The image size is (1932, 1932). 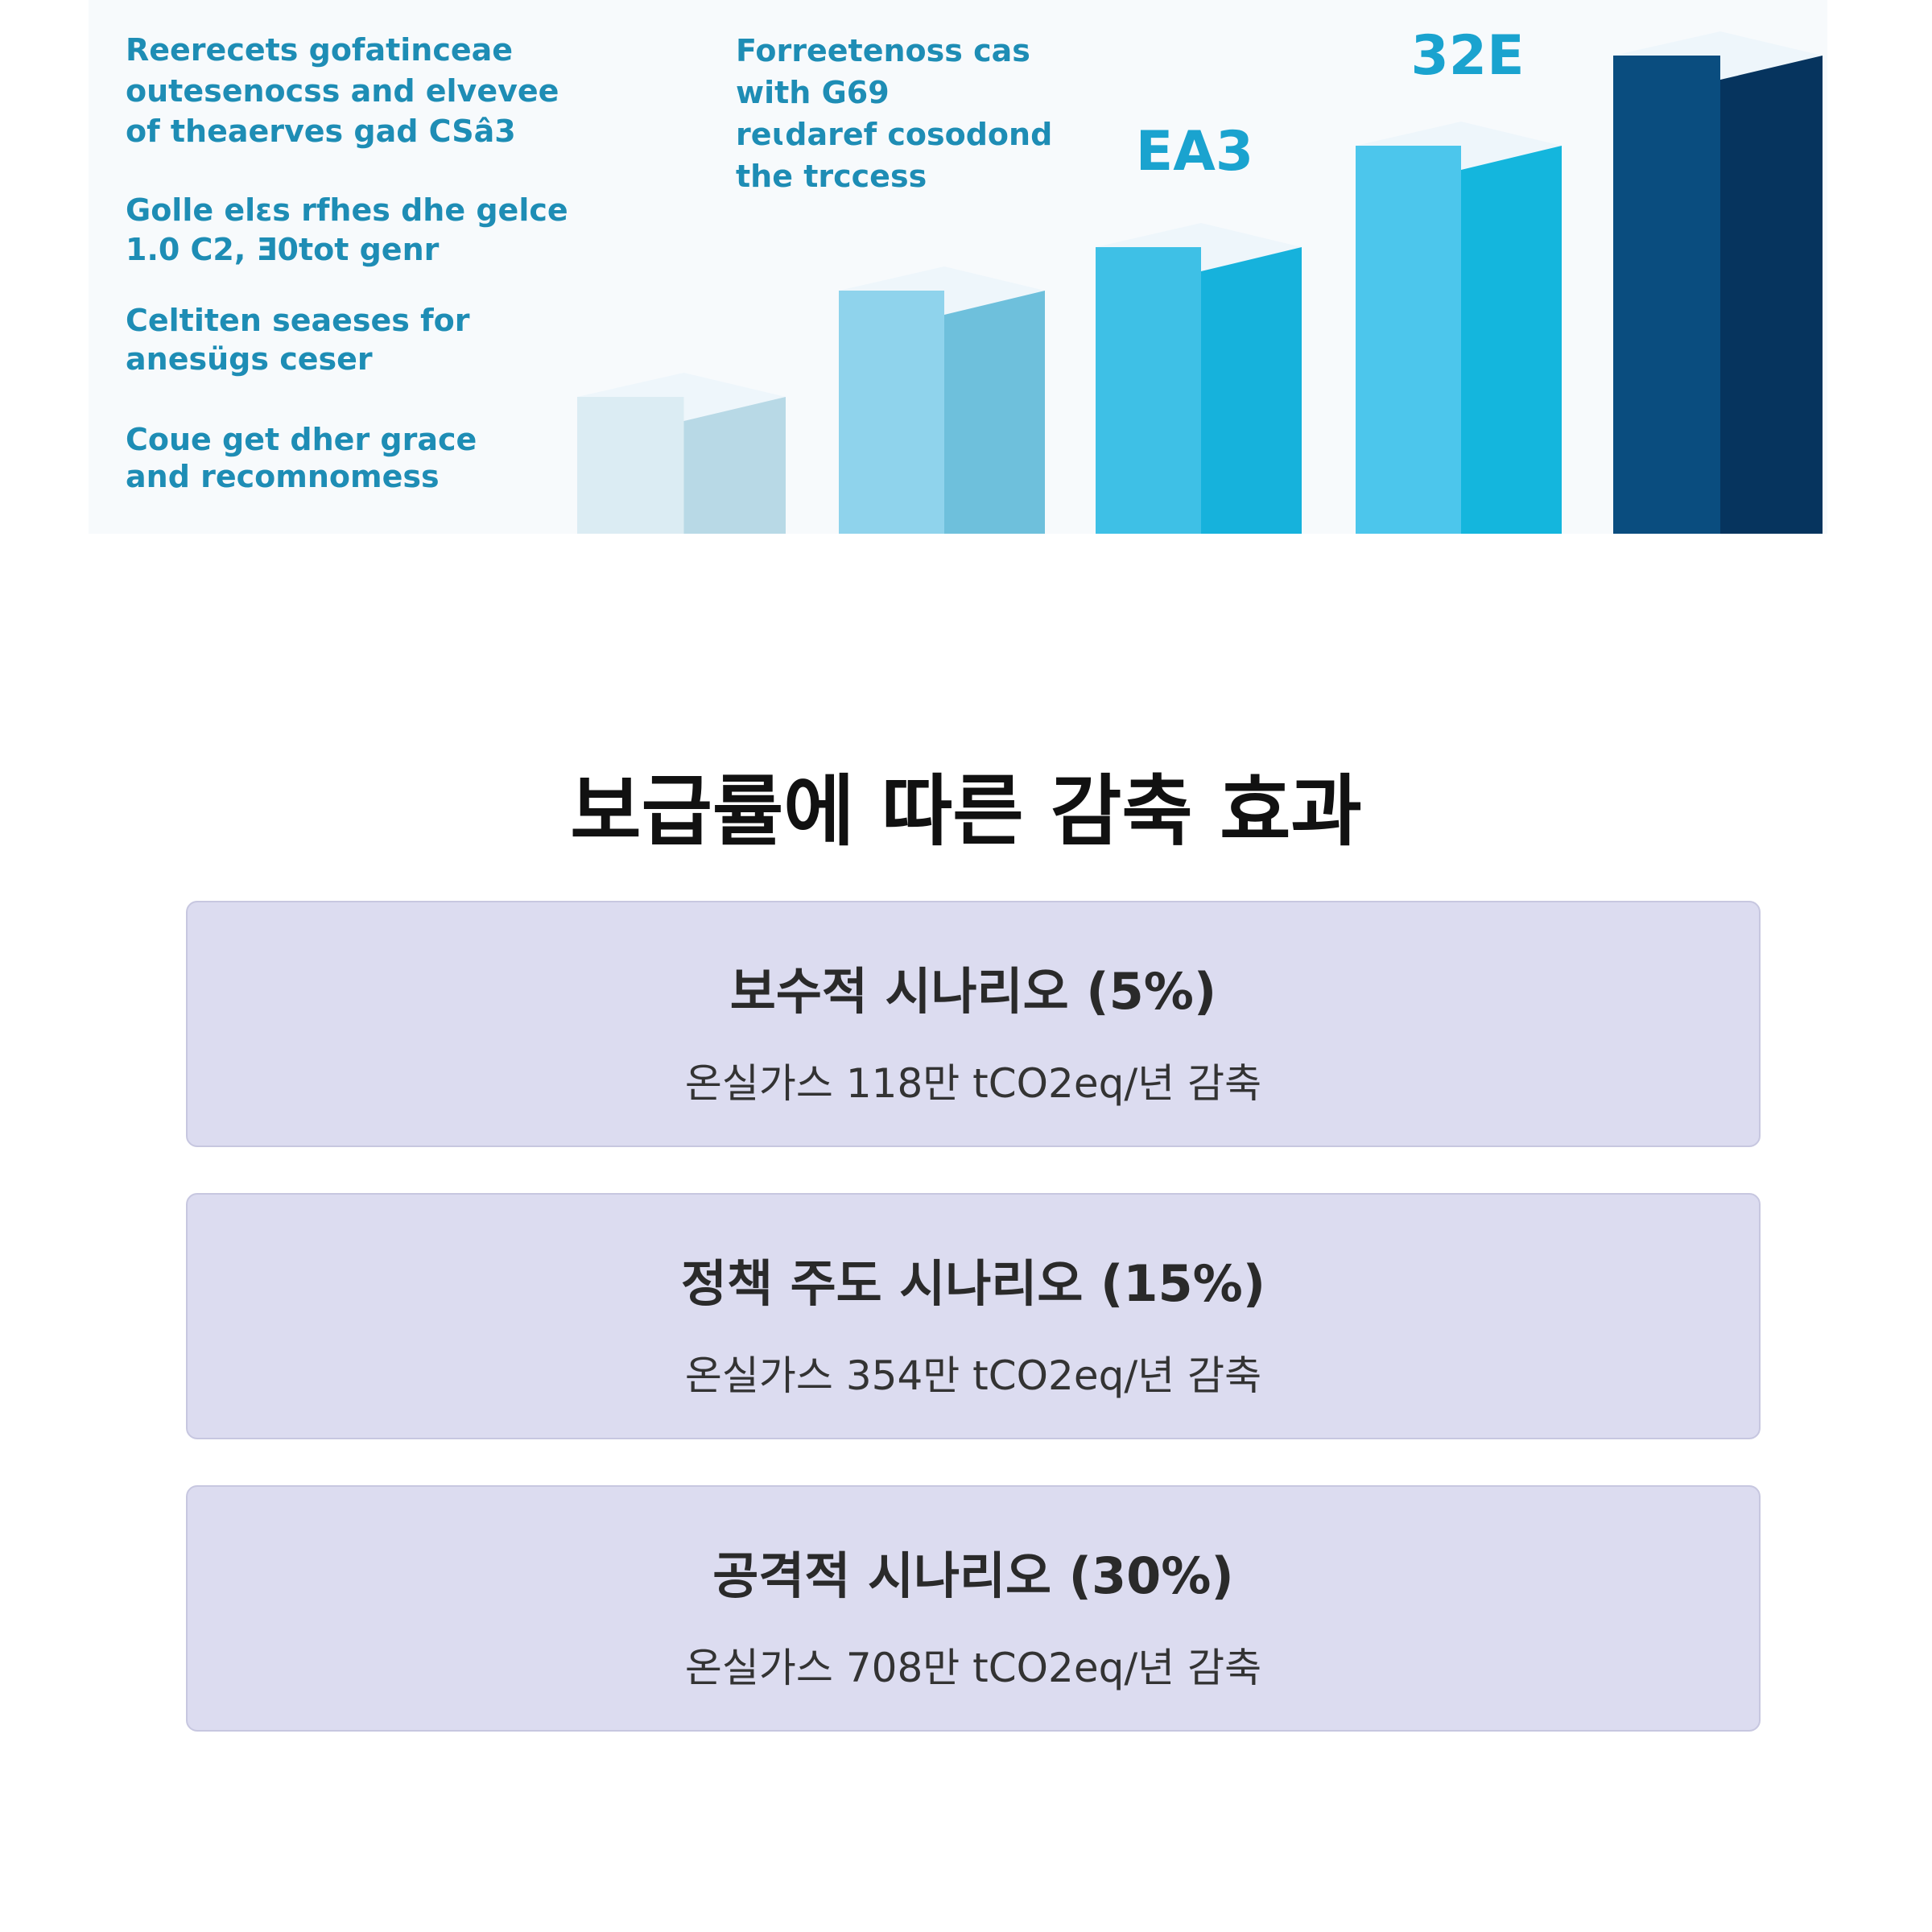 I want to click on illustration-text: outesenocss and elvevee, so click(x=342, y=91).